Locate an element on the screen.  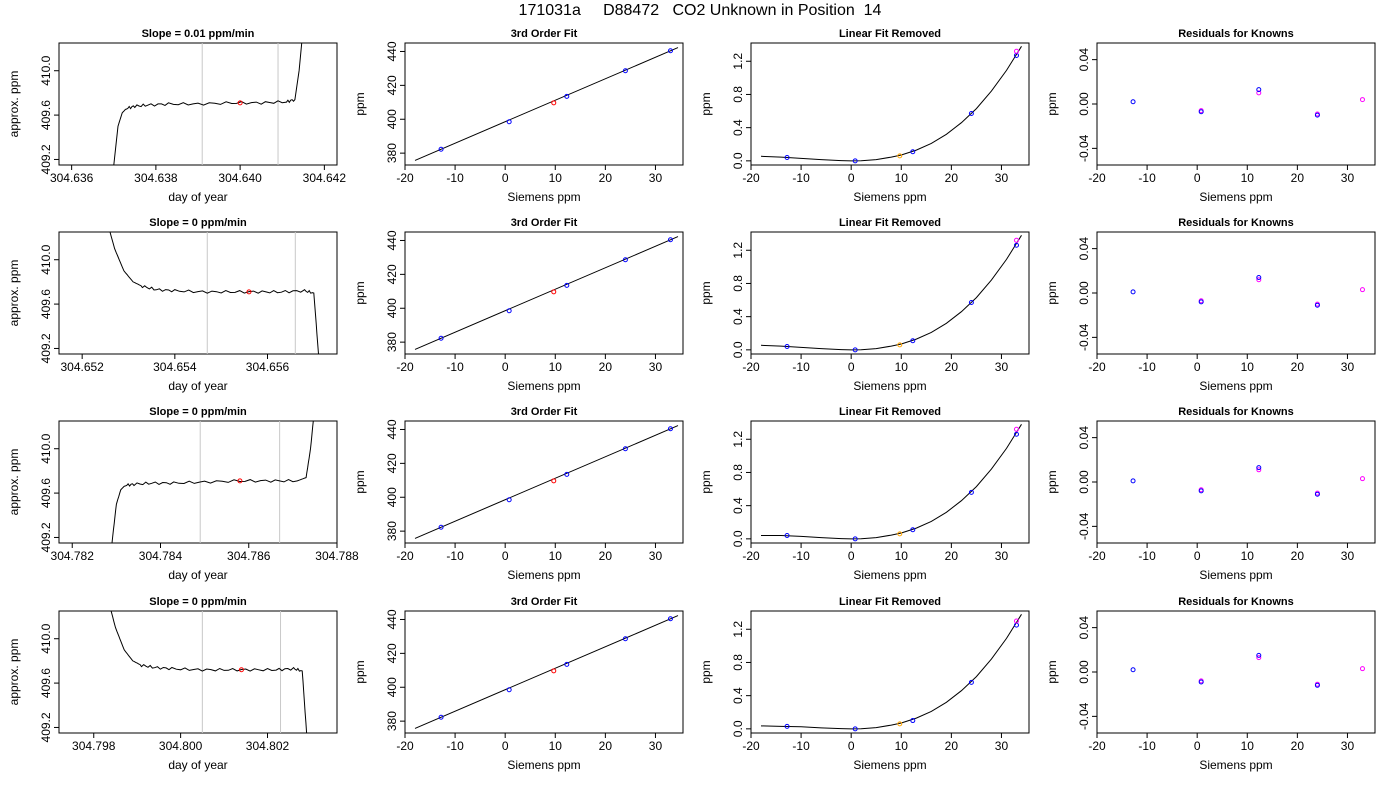
x-tick-label: 10 is located at coordinates (1248, 178).